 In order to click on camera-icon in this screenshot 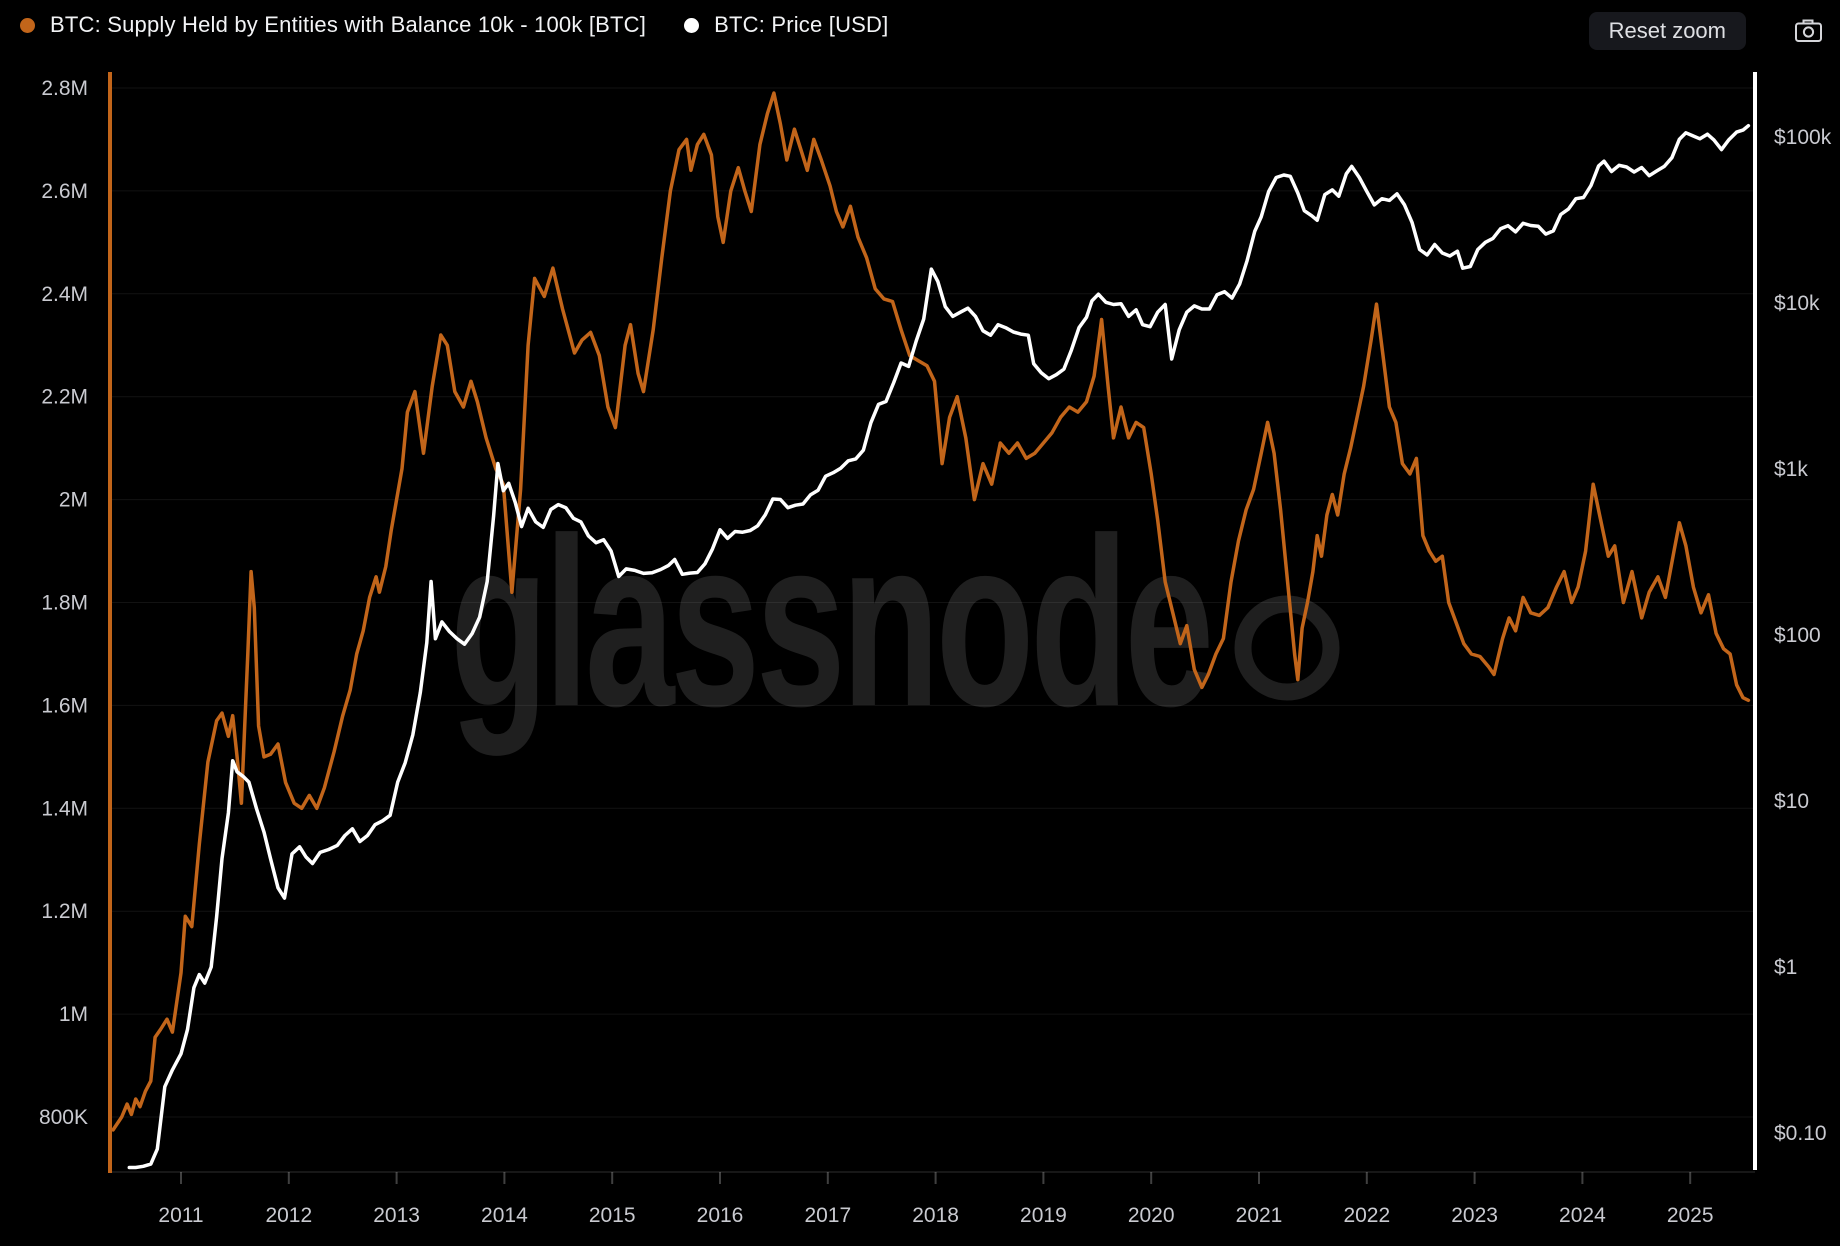, I will do `click(1808, 30)`.